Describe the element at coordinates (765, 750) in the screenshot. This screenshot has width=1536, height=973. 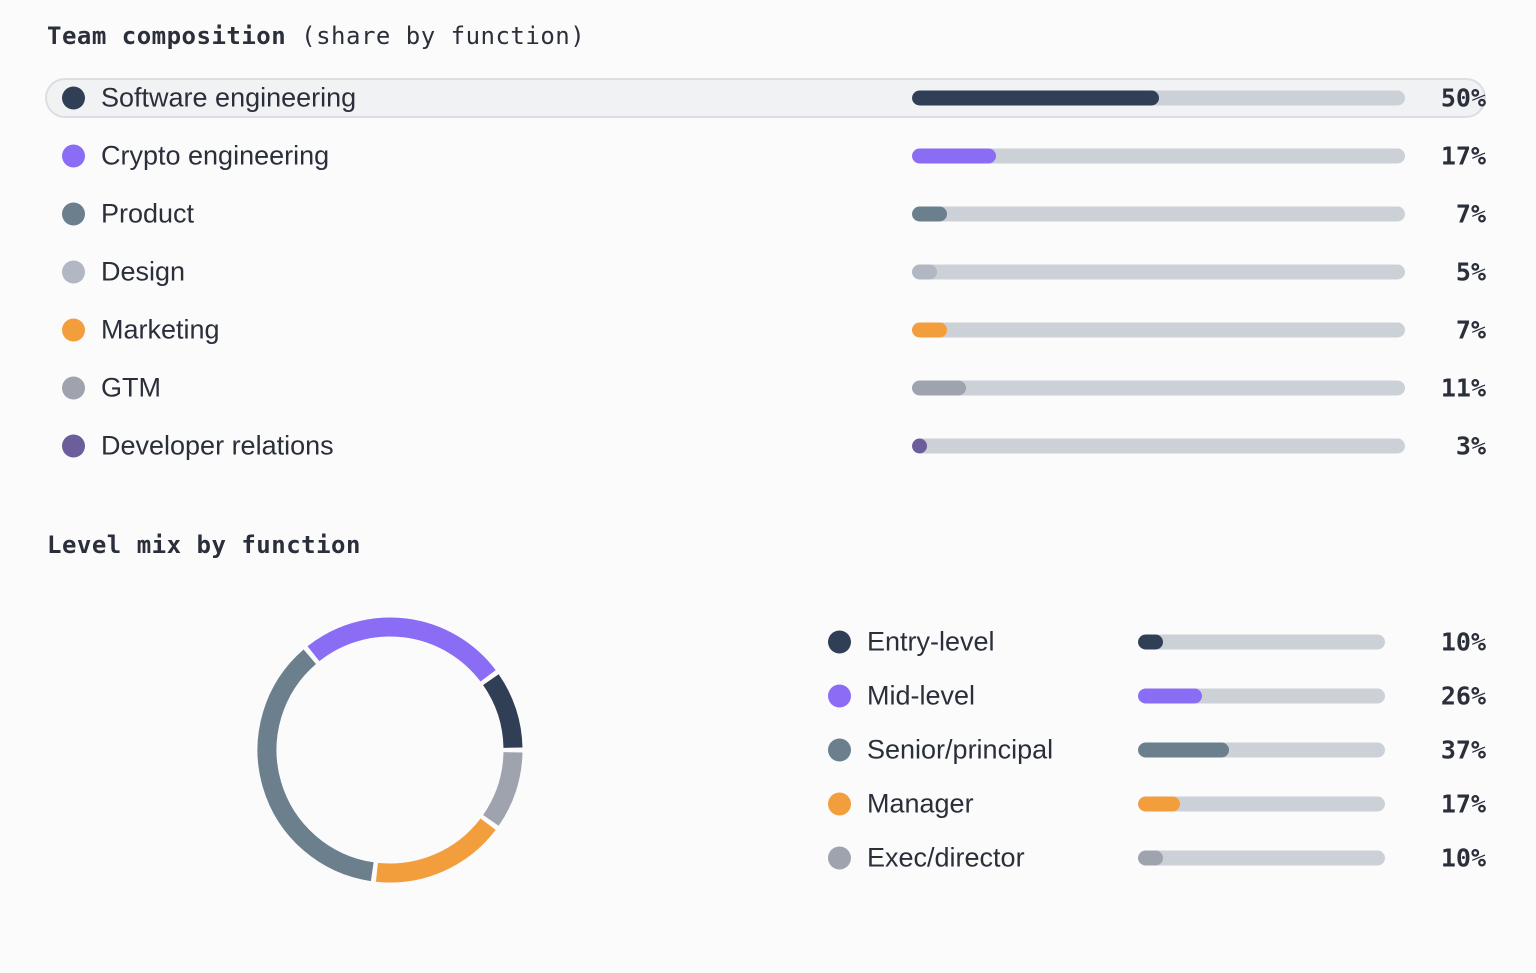
I see `level-row: Senior/principal 37%` at that location.